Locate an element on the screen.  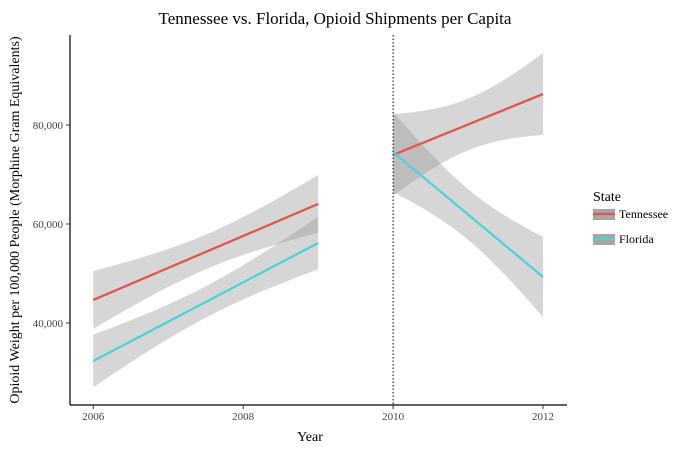
x-tick-label: 2012 is located at coordinates (543, 417).